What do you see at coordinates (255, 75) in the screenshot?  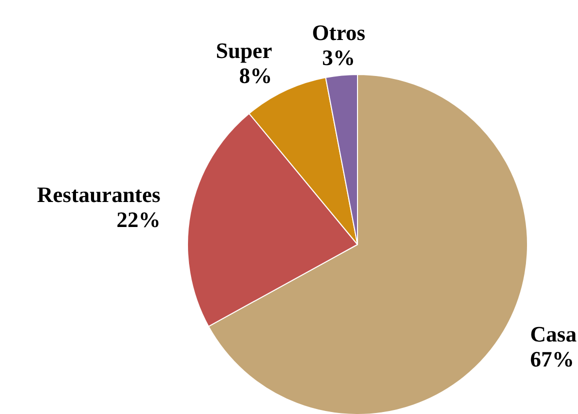 I see `data-label: 8%` at bounding box center [255, 75].